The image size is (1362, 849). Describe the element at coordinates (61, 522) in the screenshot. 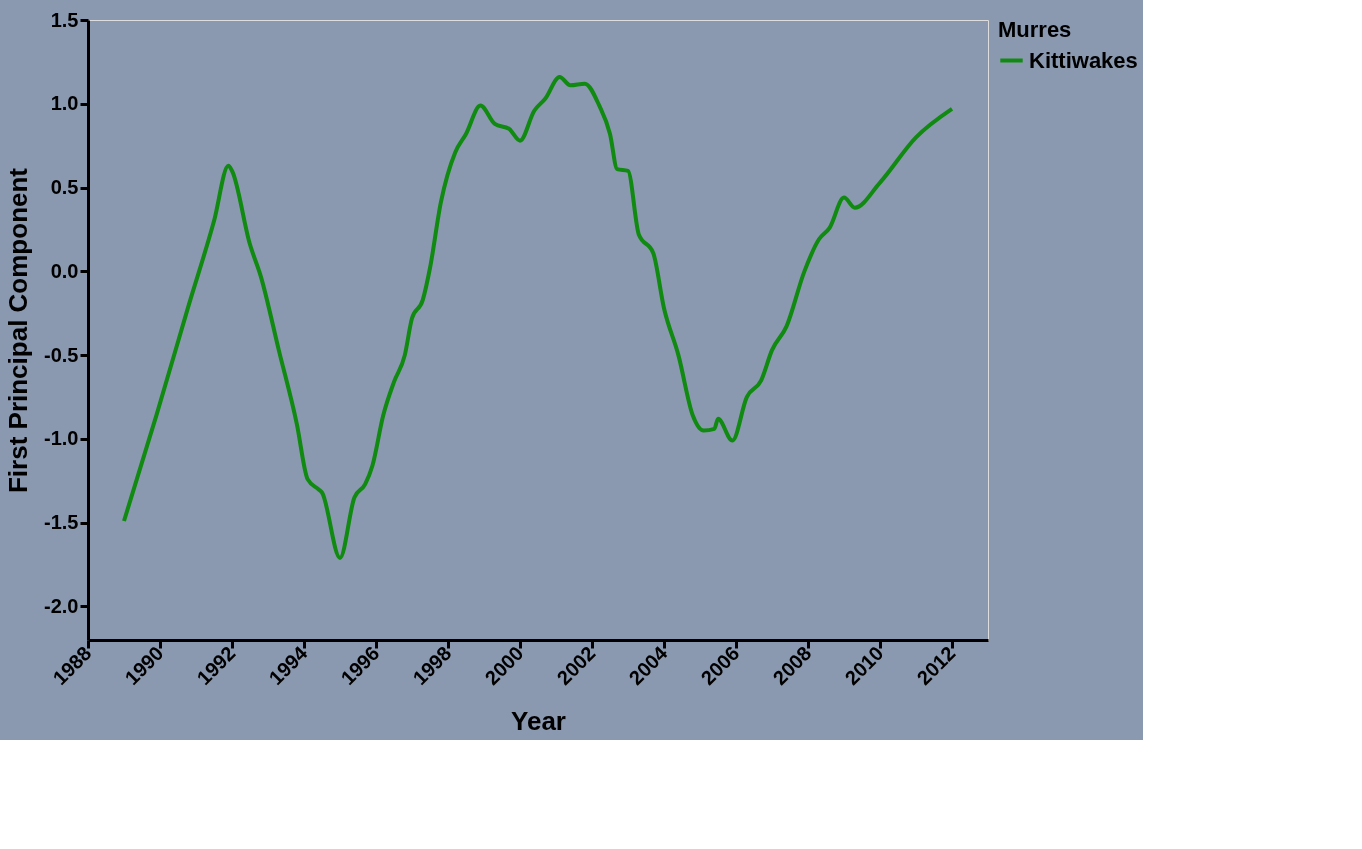

I see `y-tick-label: -1.5` at that location.